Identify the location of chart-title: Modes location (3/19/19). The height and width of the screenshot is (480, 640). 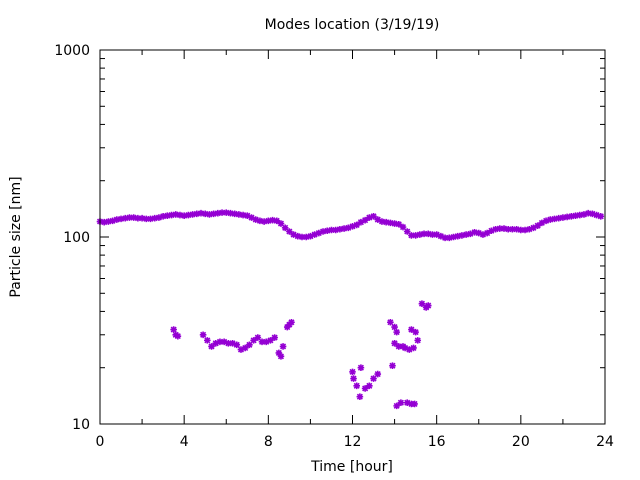
(352, 25).